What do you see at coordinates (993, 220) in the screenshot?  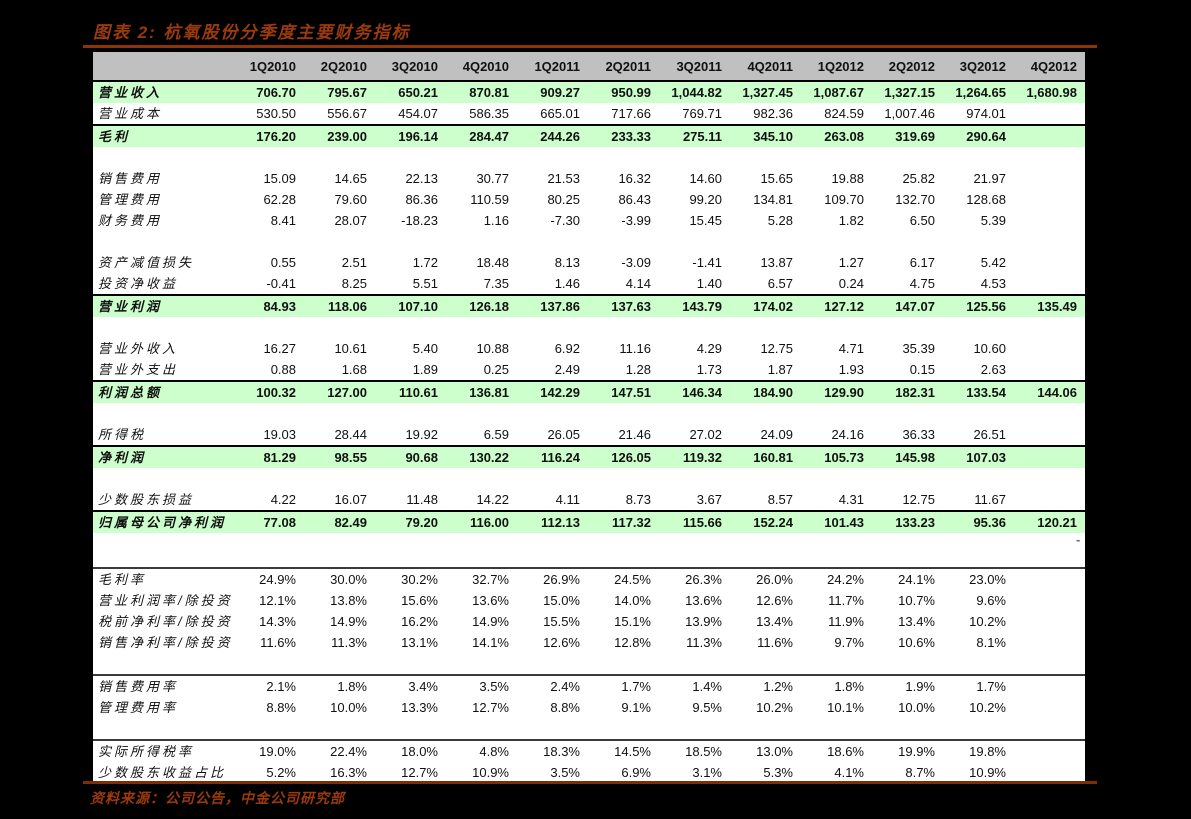 I see `value-cell: 5.39` at bounding box center [993, 220].